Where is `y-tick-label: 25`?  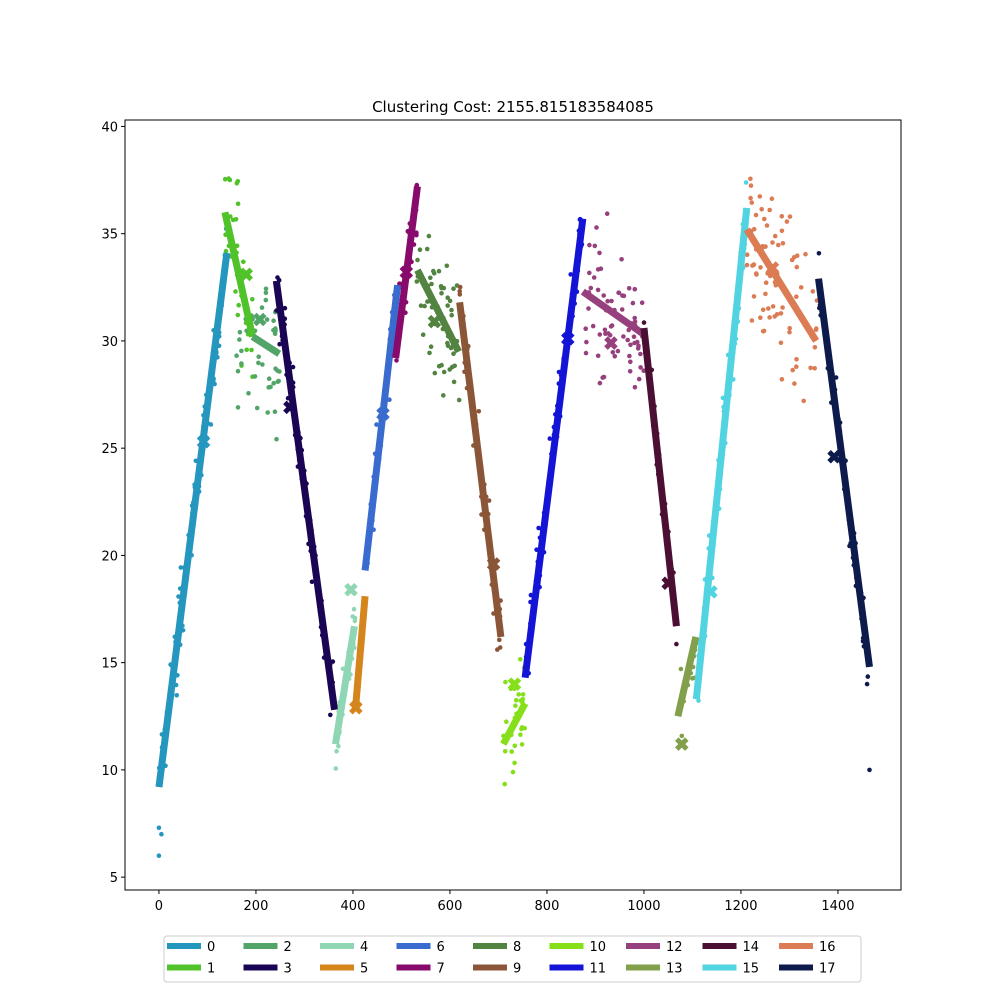 y-tick-label: 25 is located at coordinates (109, 449).